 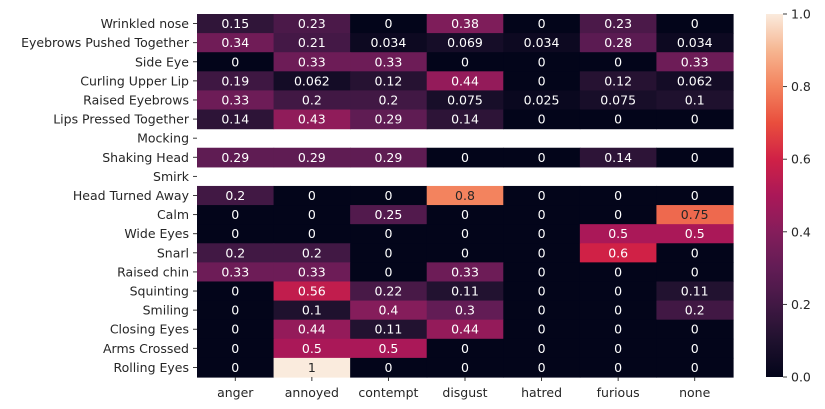 I want to click on y-tick-label: Raised chin, so click(x=153, y=271).